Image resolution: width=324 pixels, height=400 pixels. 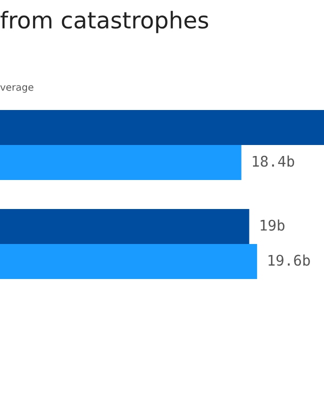 I want to click on data-label: 19b, so click(x=272, y=225).